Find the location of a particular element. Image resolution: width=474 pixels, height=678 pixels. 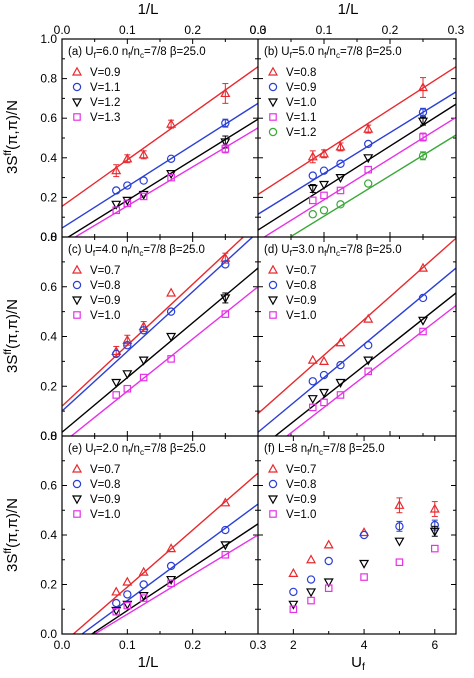

panel-a-legend: V=0.9 V=1.1 V=1.2 V=1.3 is located at coordinates (95, 95).